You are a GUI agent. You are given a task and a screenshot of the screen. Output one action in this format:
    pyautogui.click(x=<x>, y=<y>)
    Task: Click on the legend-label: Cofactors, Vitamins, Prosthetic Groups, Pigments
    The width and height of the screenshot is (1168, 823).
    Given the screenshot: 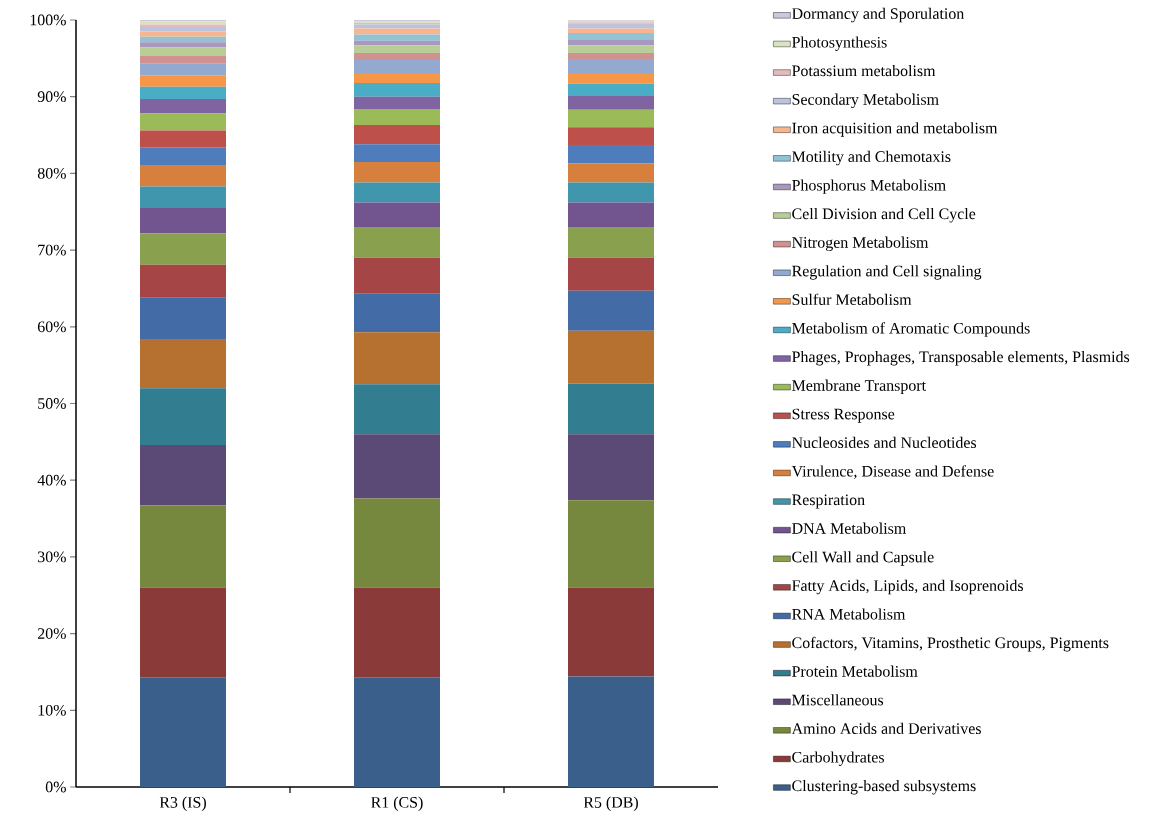 What is the action you would take?
    pyautogui.click(x=950, y=644)
    